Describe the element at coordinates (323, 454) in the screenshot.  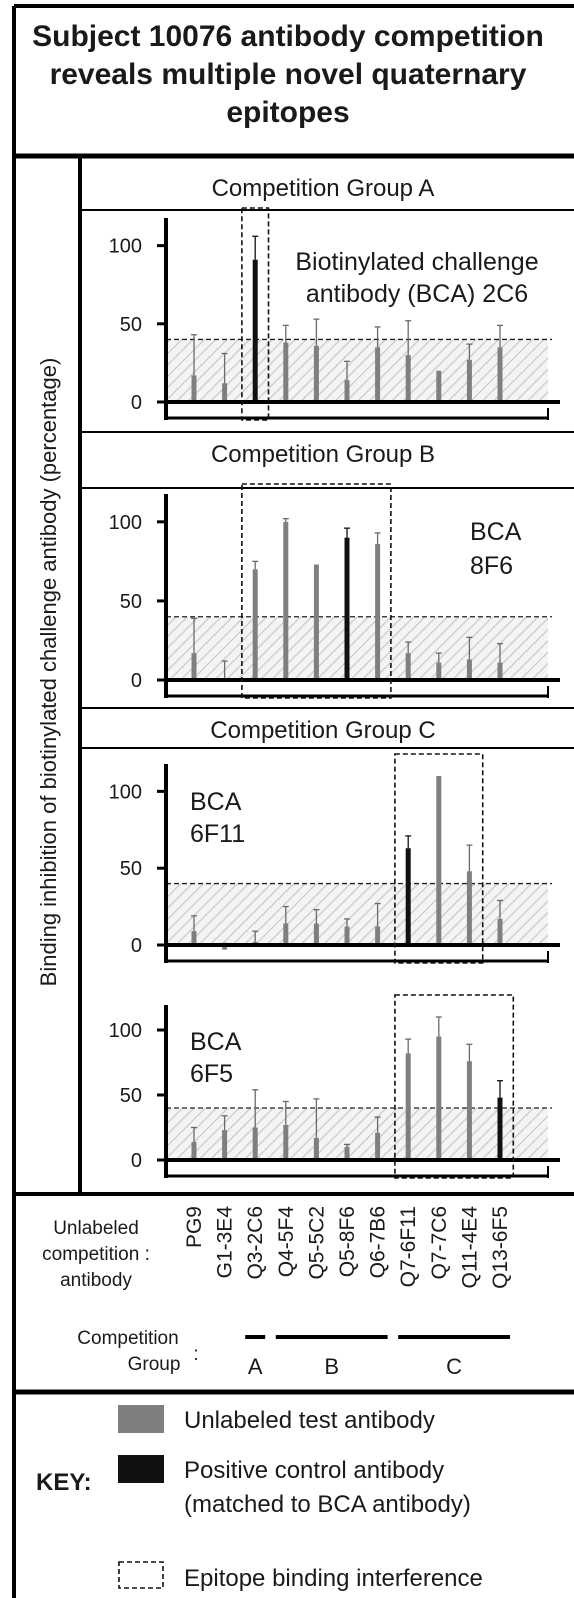
I see `panel-title-b: Competition Group B` at that location.